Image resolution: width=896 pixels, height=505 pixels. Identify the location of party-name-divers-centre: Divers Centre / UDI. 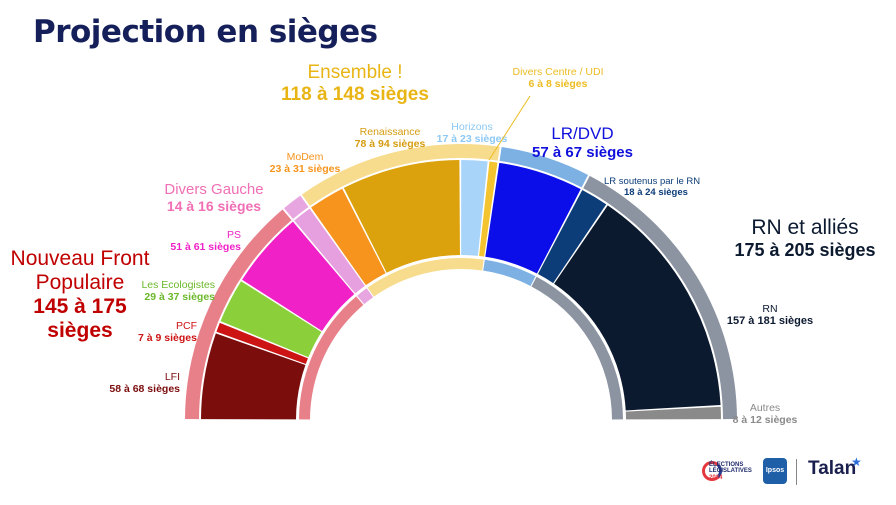
(558, 72).